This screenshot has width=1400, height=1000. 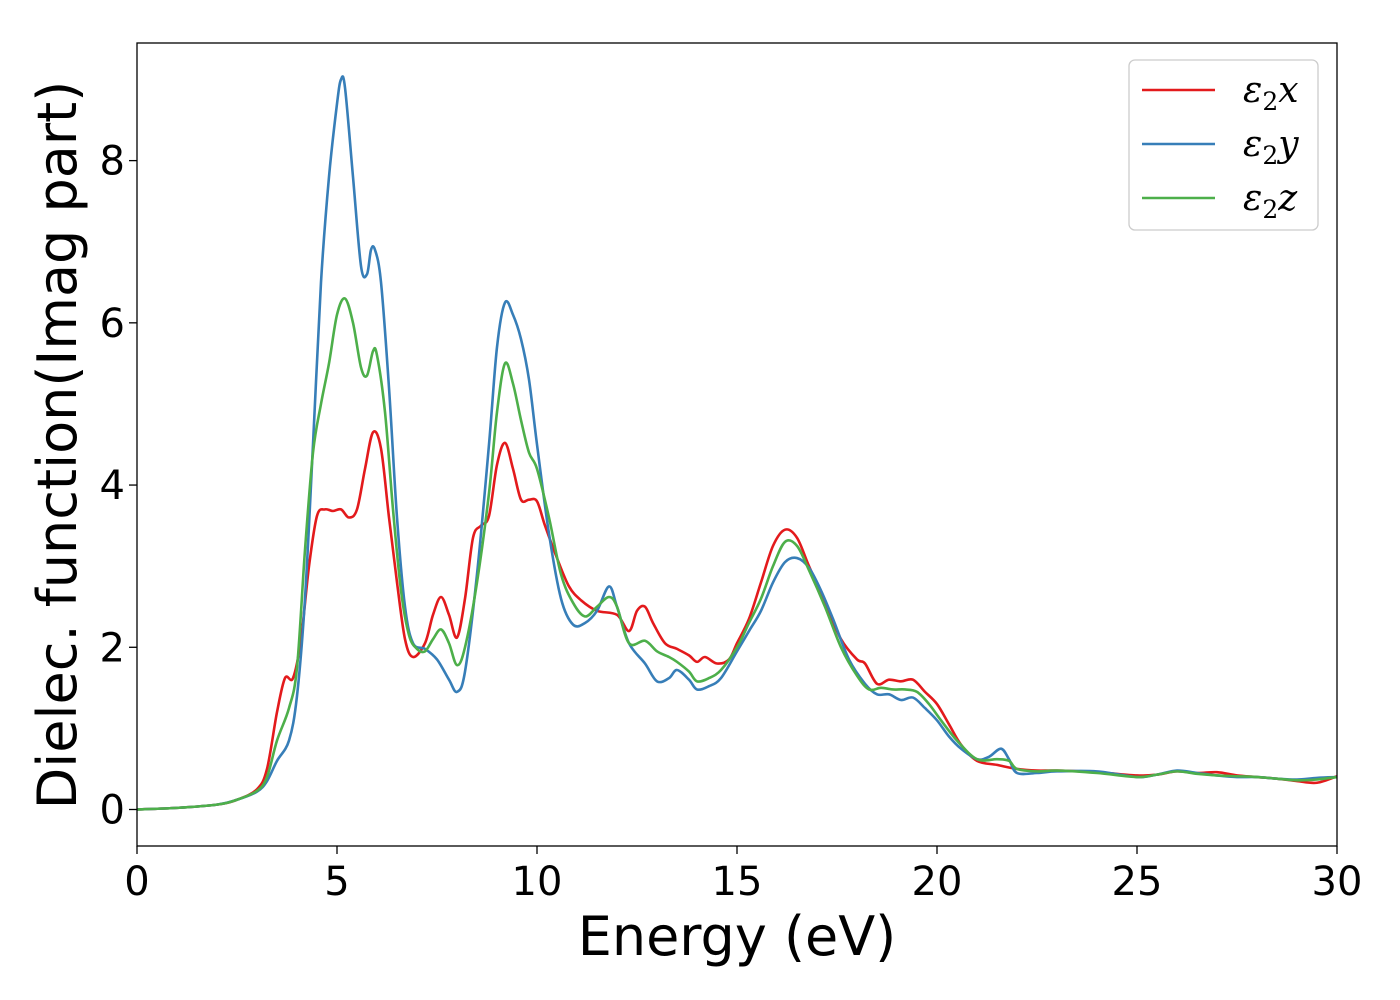 What do you see at coordinates (1137, 882) in the screenshot?
I see `x-tick-label: 25` at bounding box center [1137, 882].